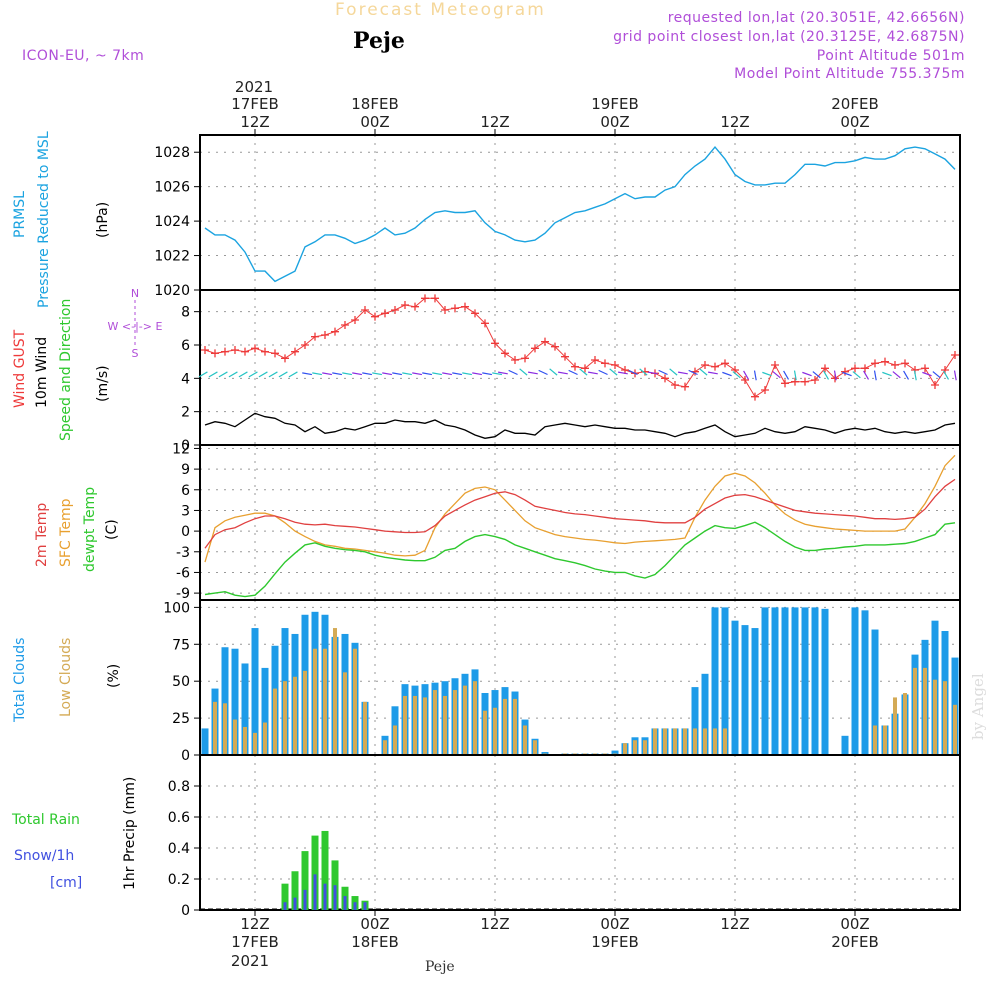 The height and width of the screenshot is (1000, 1000). Describe the element at coordinates (379, 41) in the screenshot. I see `station-title: Peje` at that location.